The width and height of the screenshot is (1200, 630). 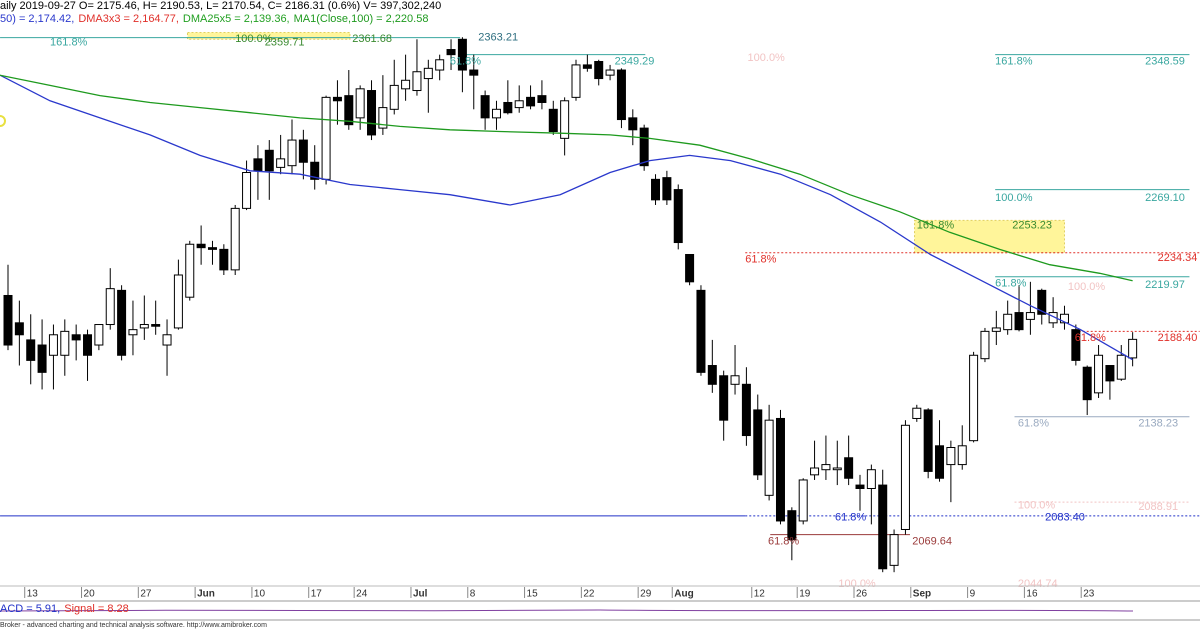 What do you see at coordinates (862, 594) in the screenshot?
I see `x-tick-label: 26` at bounding box center [862, 594].